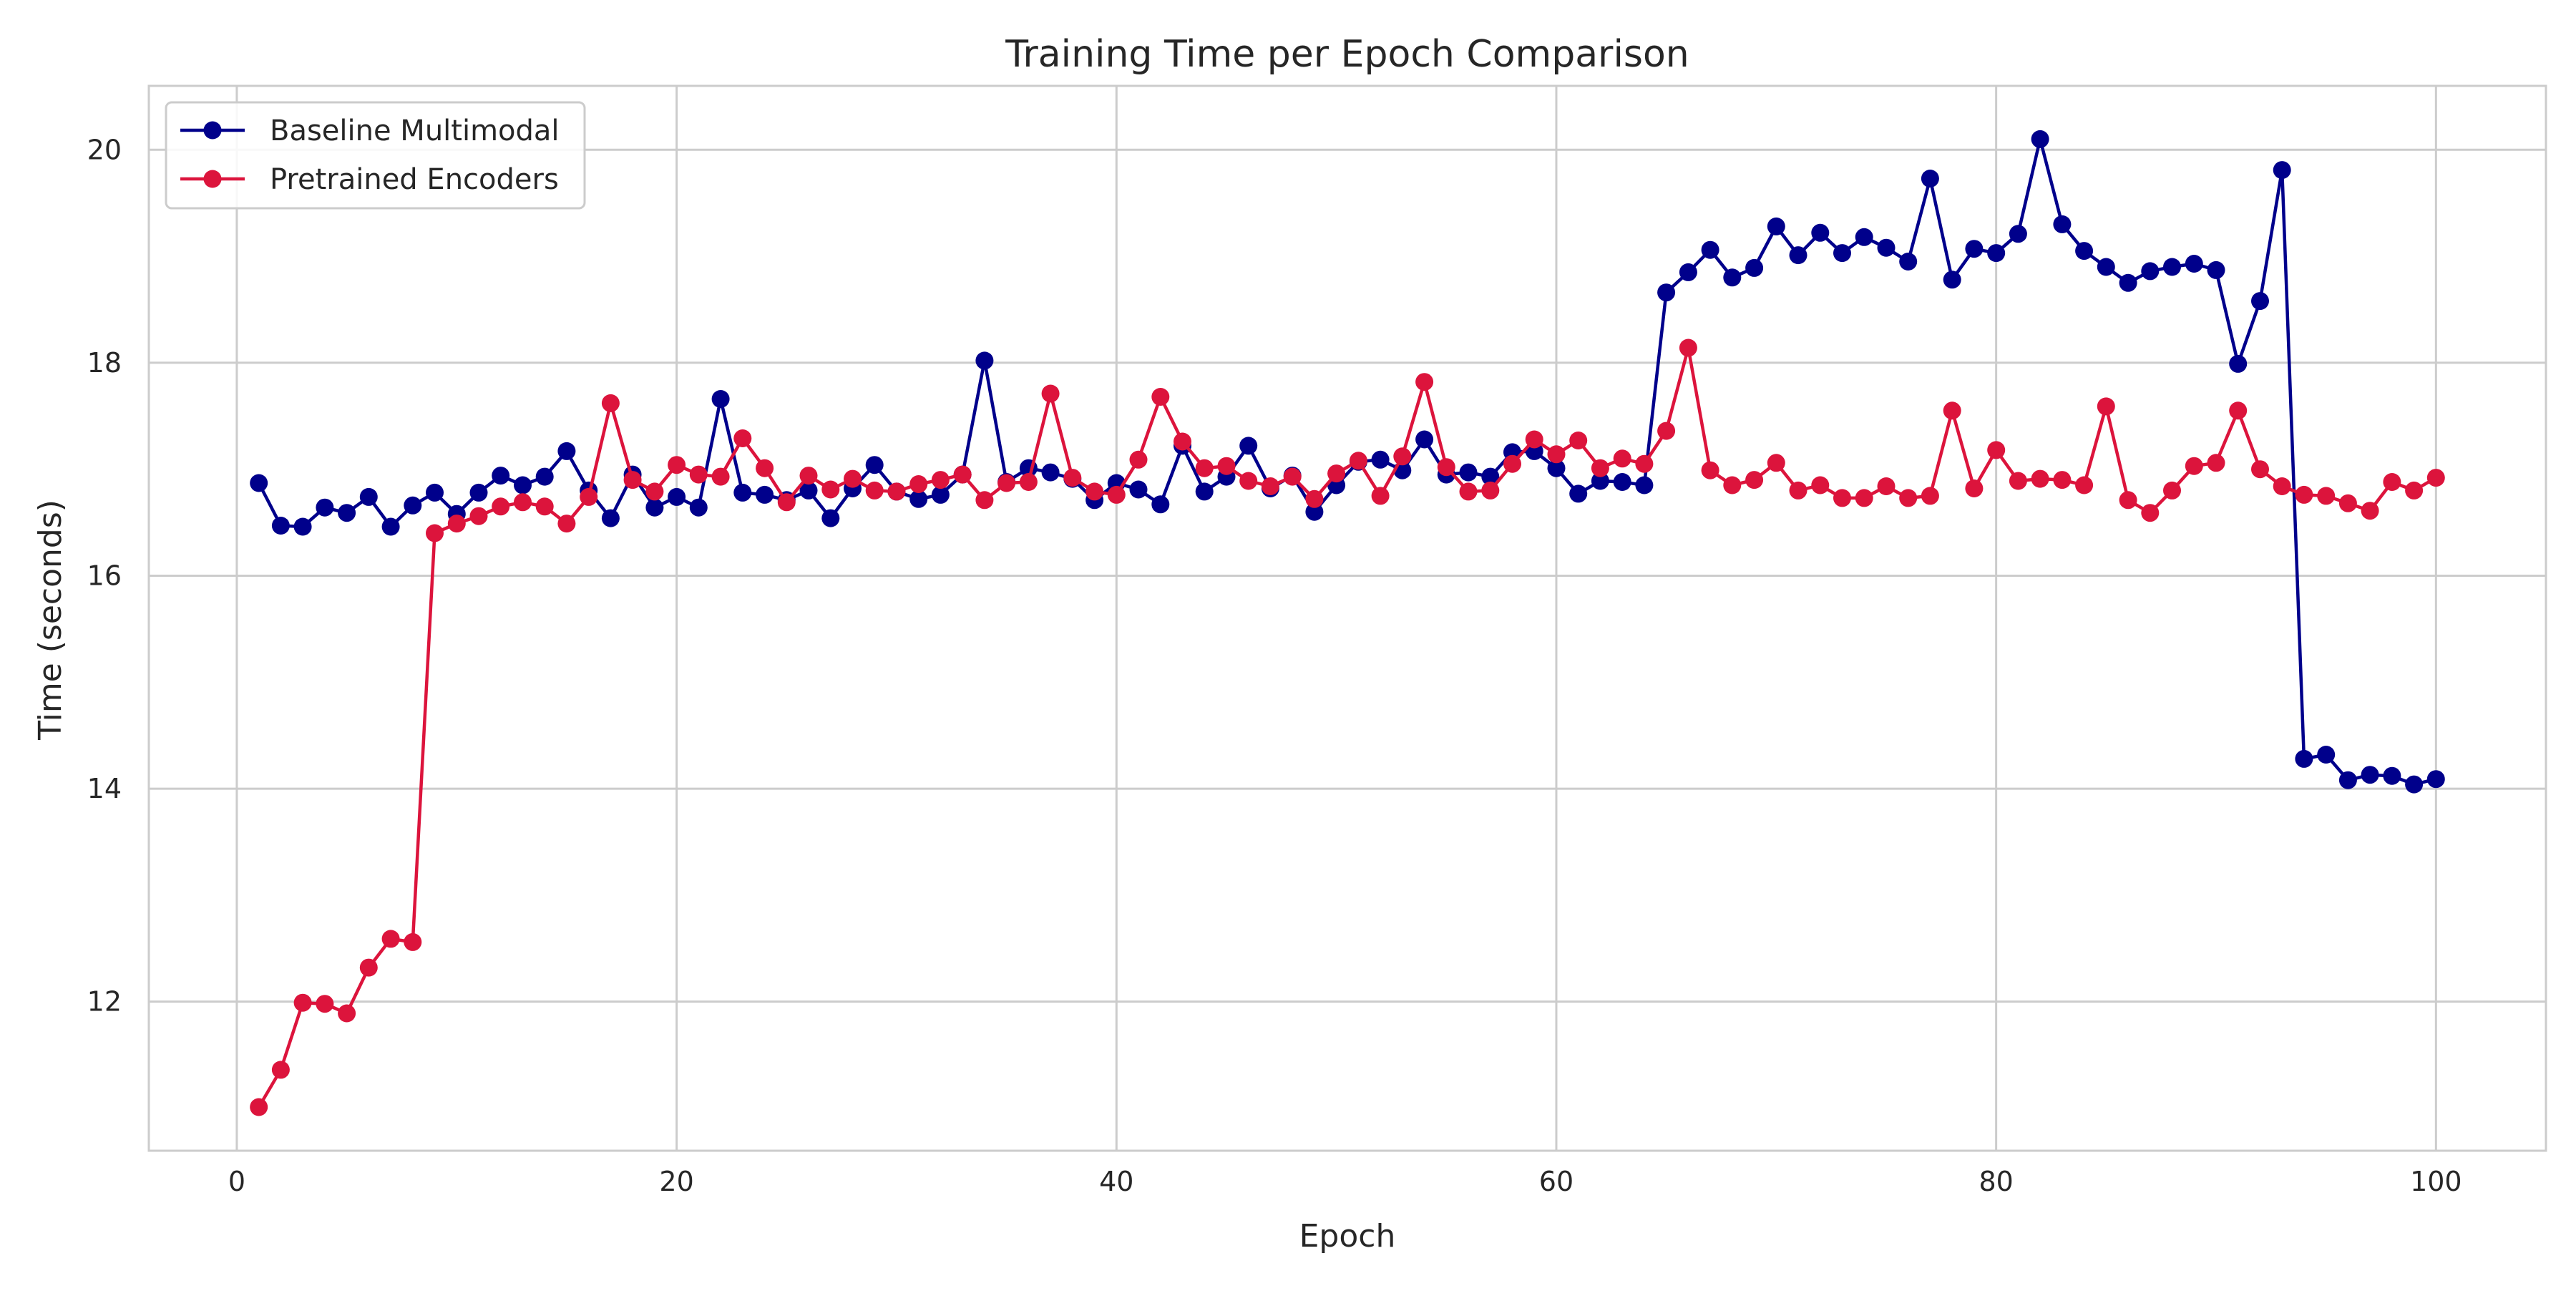  What do you see at coordinates (1556, 1181) in the screenshot?
I see `x-tick-label: 60` at bounding box center [1556, 1181].